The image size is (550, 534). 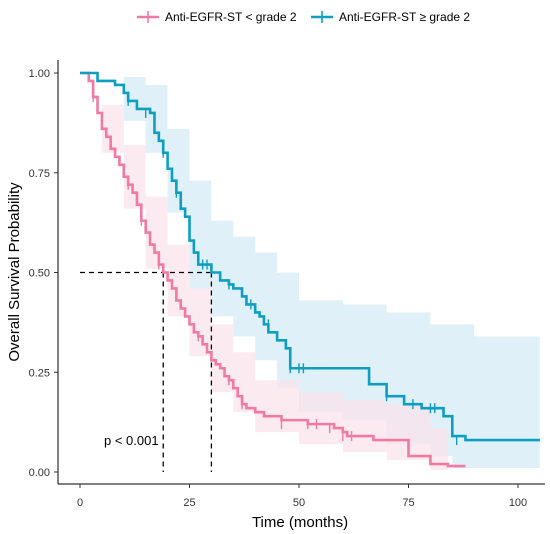 I want to click on legend-item-series-2: Anti-EGFR-ST ≥ grade 2, so click(x=390, y=17).